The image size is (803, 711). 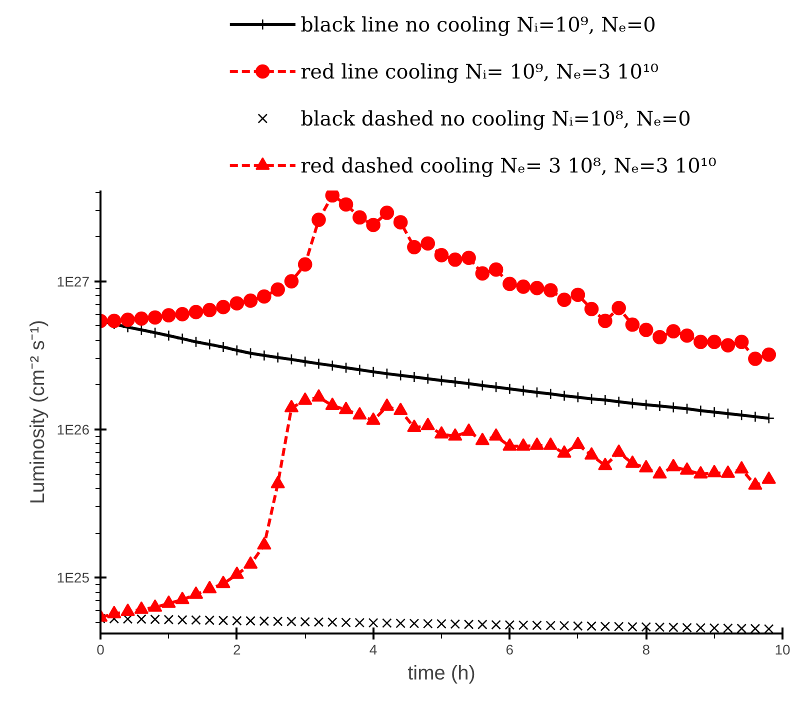 What do you see at coordinates (478, 24) in the screenshot?
I see `legend-label: black line no cooling Nᵢ=10⁹, Nₑ=0` at bounding box center [478, 24].